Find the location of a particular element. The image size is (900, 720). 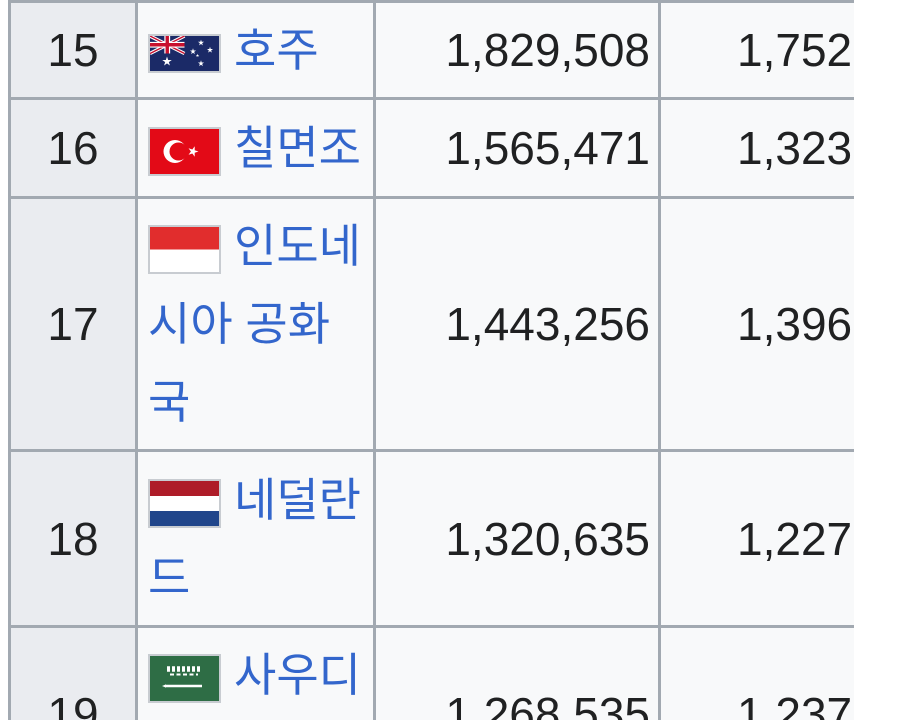

value-cell-clipped: 1,323, is located at coordinates (756, 148).